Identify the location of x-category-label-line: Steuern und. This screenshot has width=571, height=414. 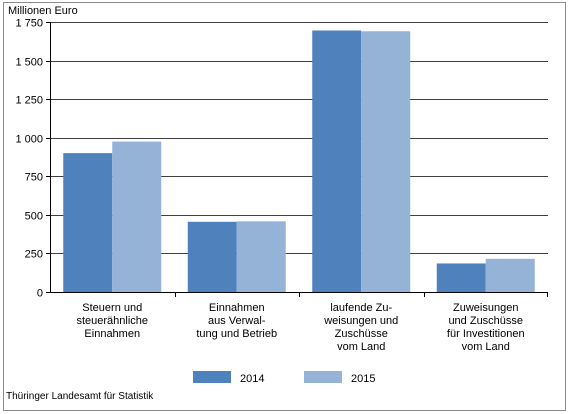
(112, 308).